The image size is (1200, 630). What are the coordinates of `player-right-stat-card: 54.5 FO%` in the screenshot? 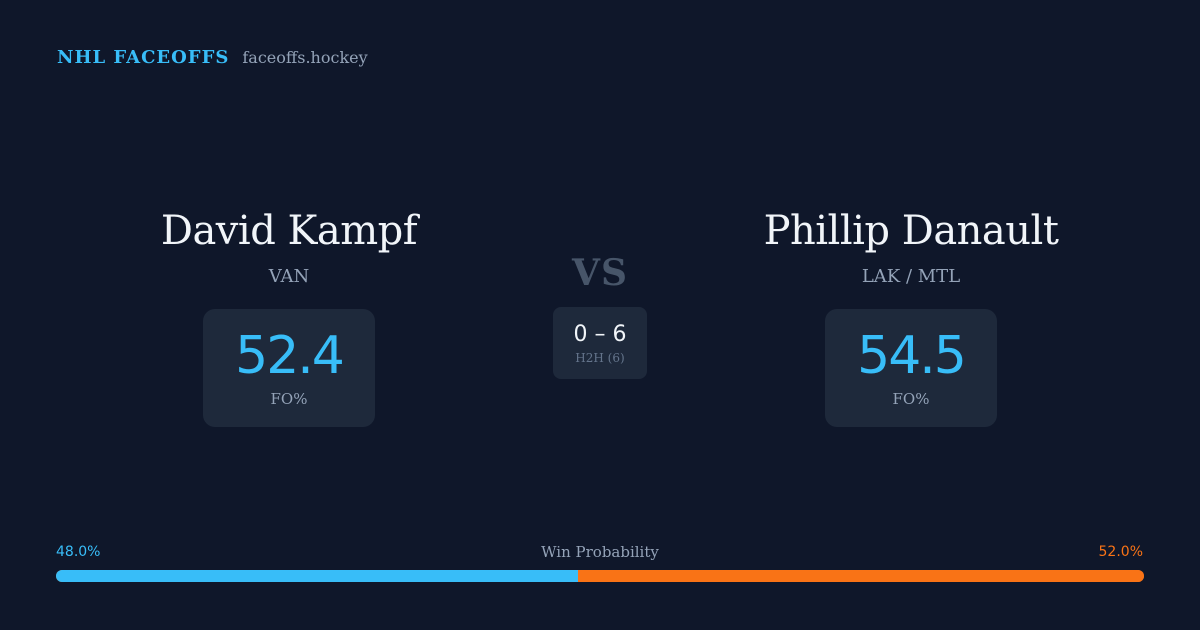 It's located at (911, 368).